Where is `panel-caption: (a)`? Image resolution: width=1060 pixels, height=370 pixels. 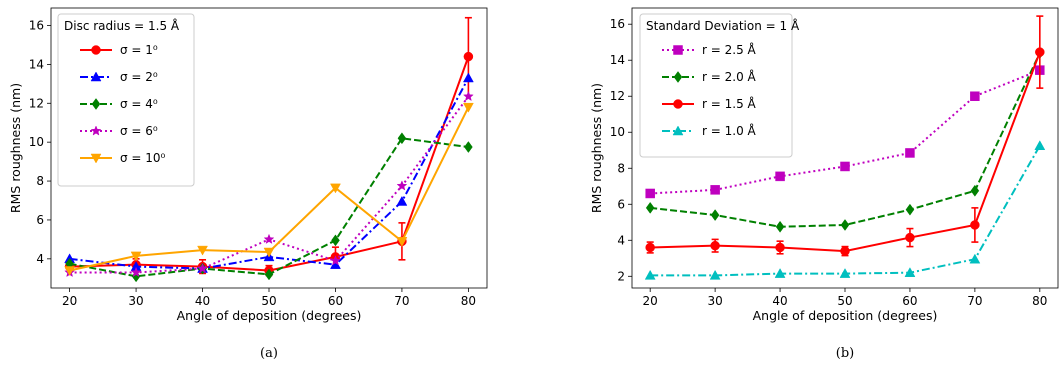
panel-caption: (a) is located at coordinates (269, 353).